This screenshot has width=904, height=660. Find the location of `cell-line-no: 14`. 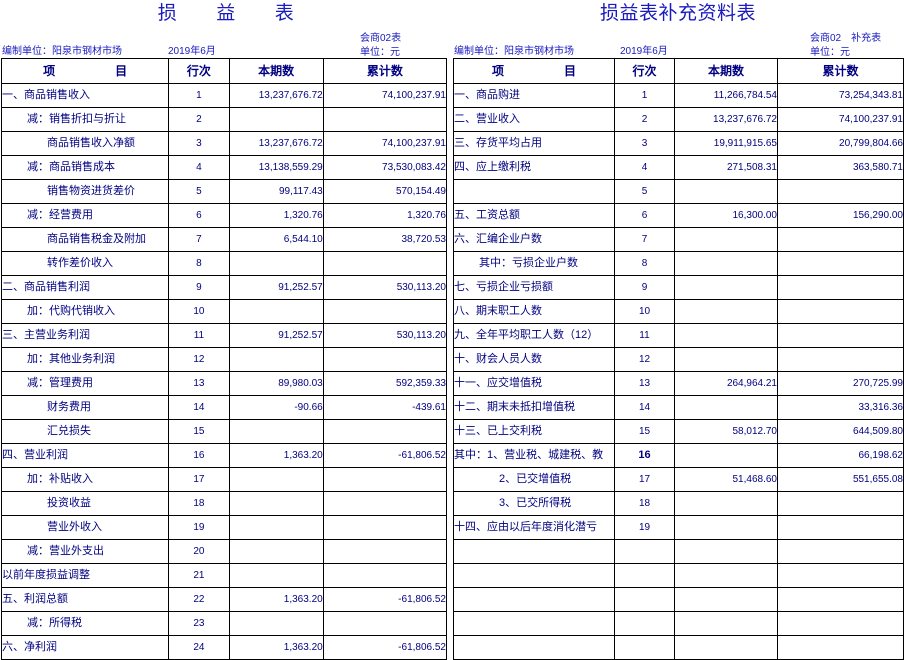

cell-line-no: 14 is located at coordinates (644, 407).